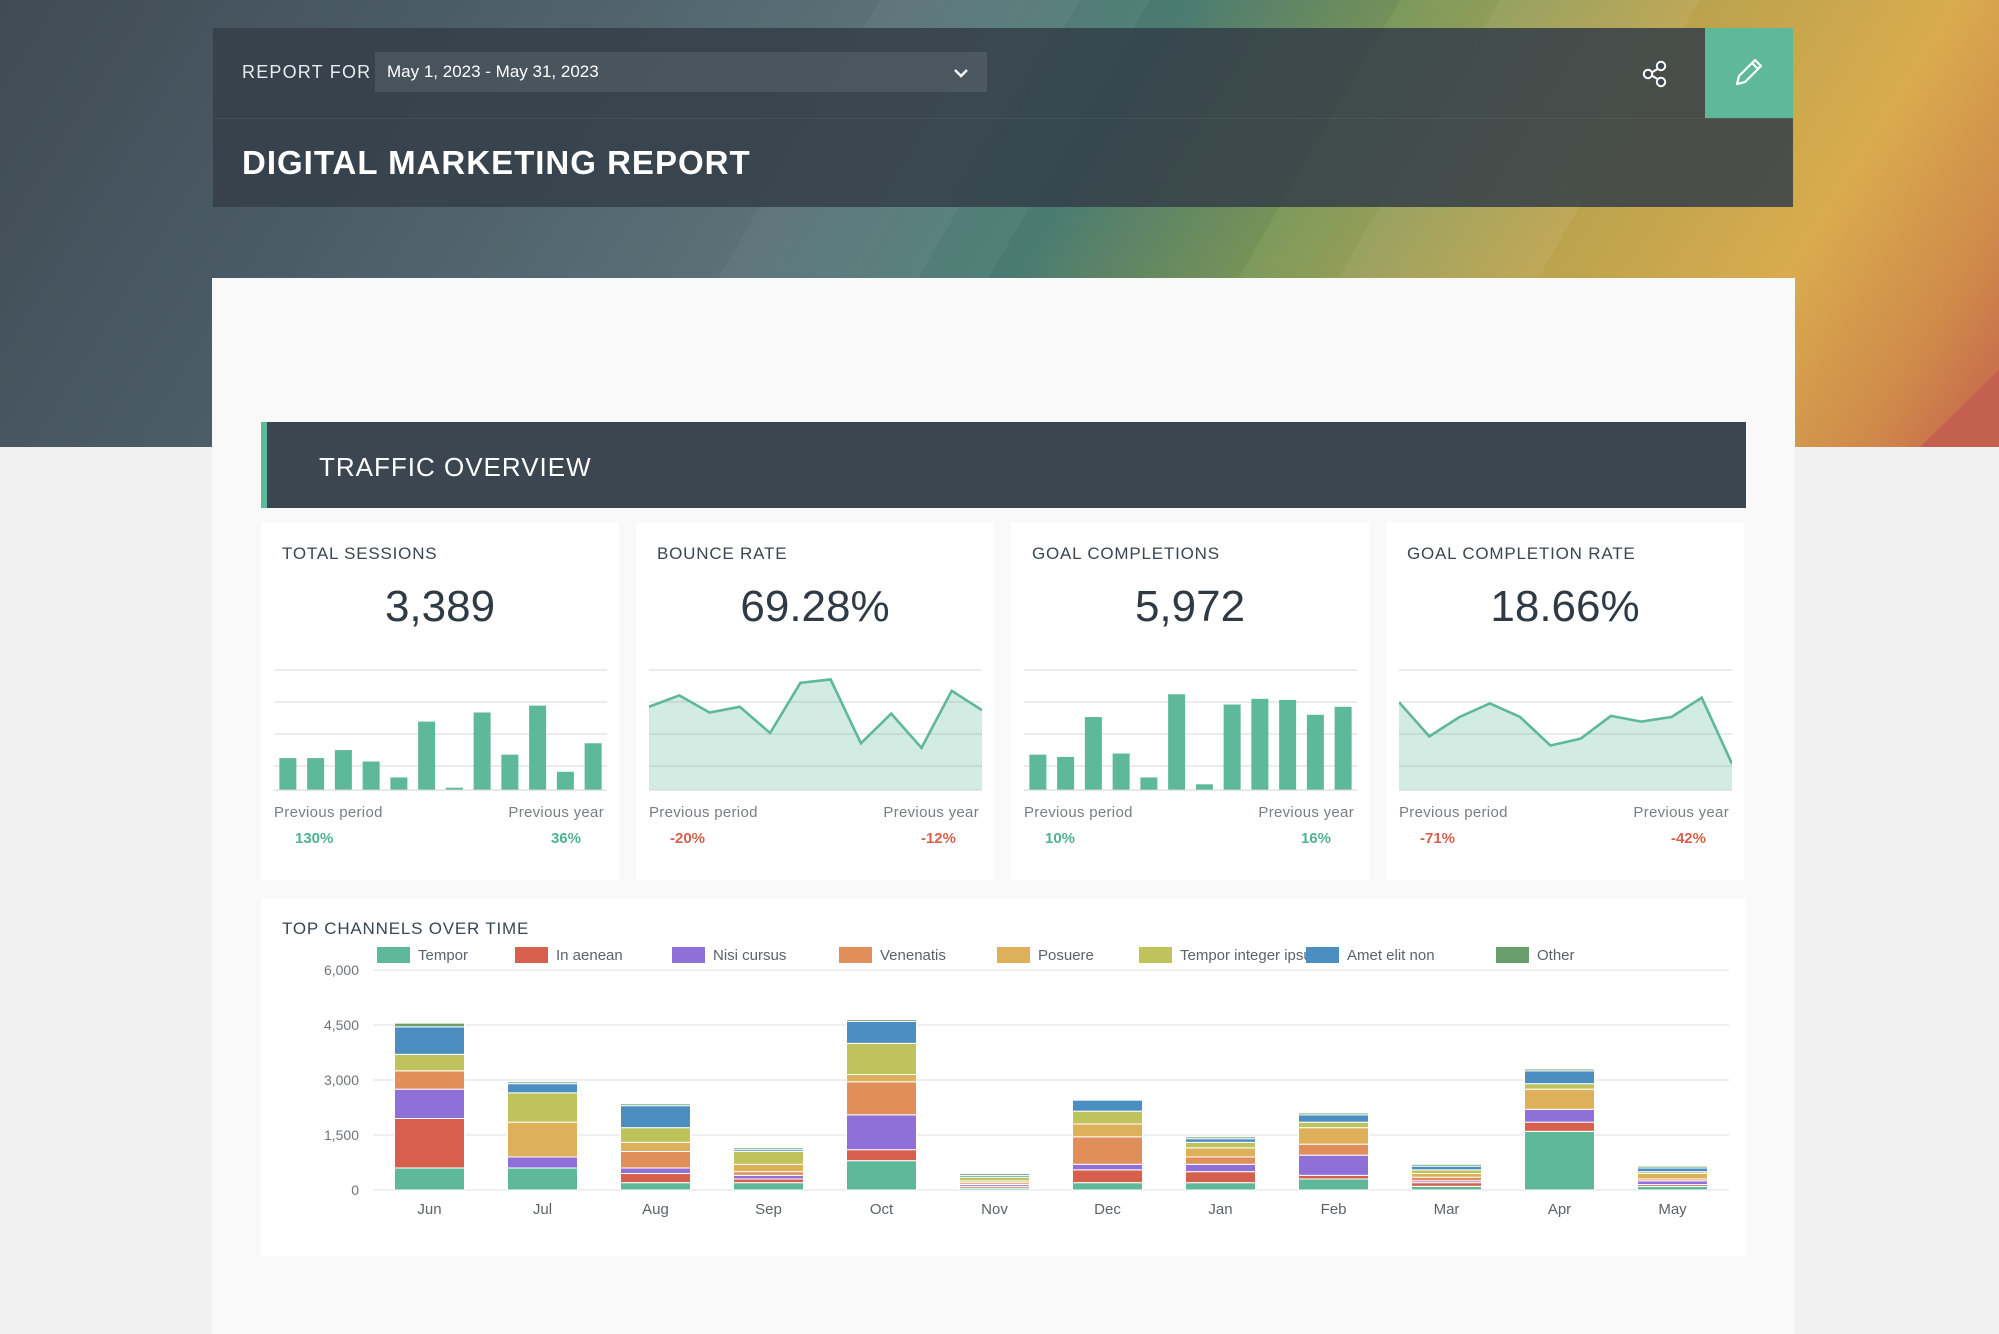 The image size is (1999, 1334). I want to click on previous-period-value: -20%, so click(688, 838).